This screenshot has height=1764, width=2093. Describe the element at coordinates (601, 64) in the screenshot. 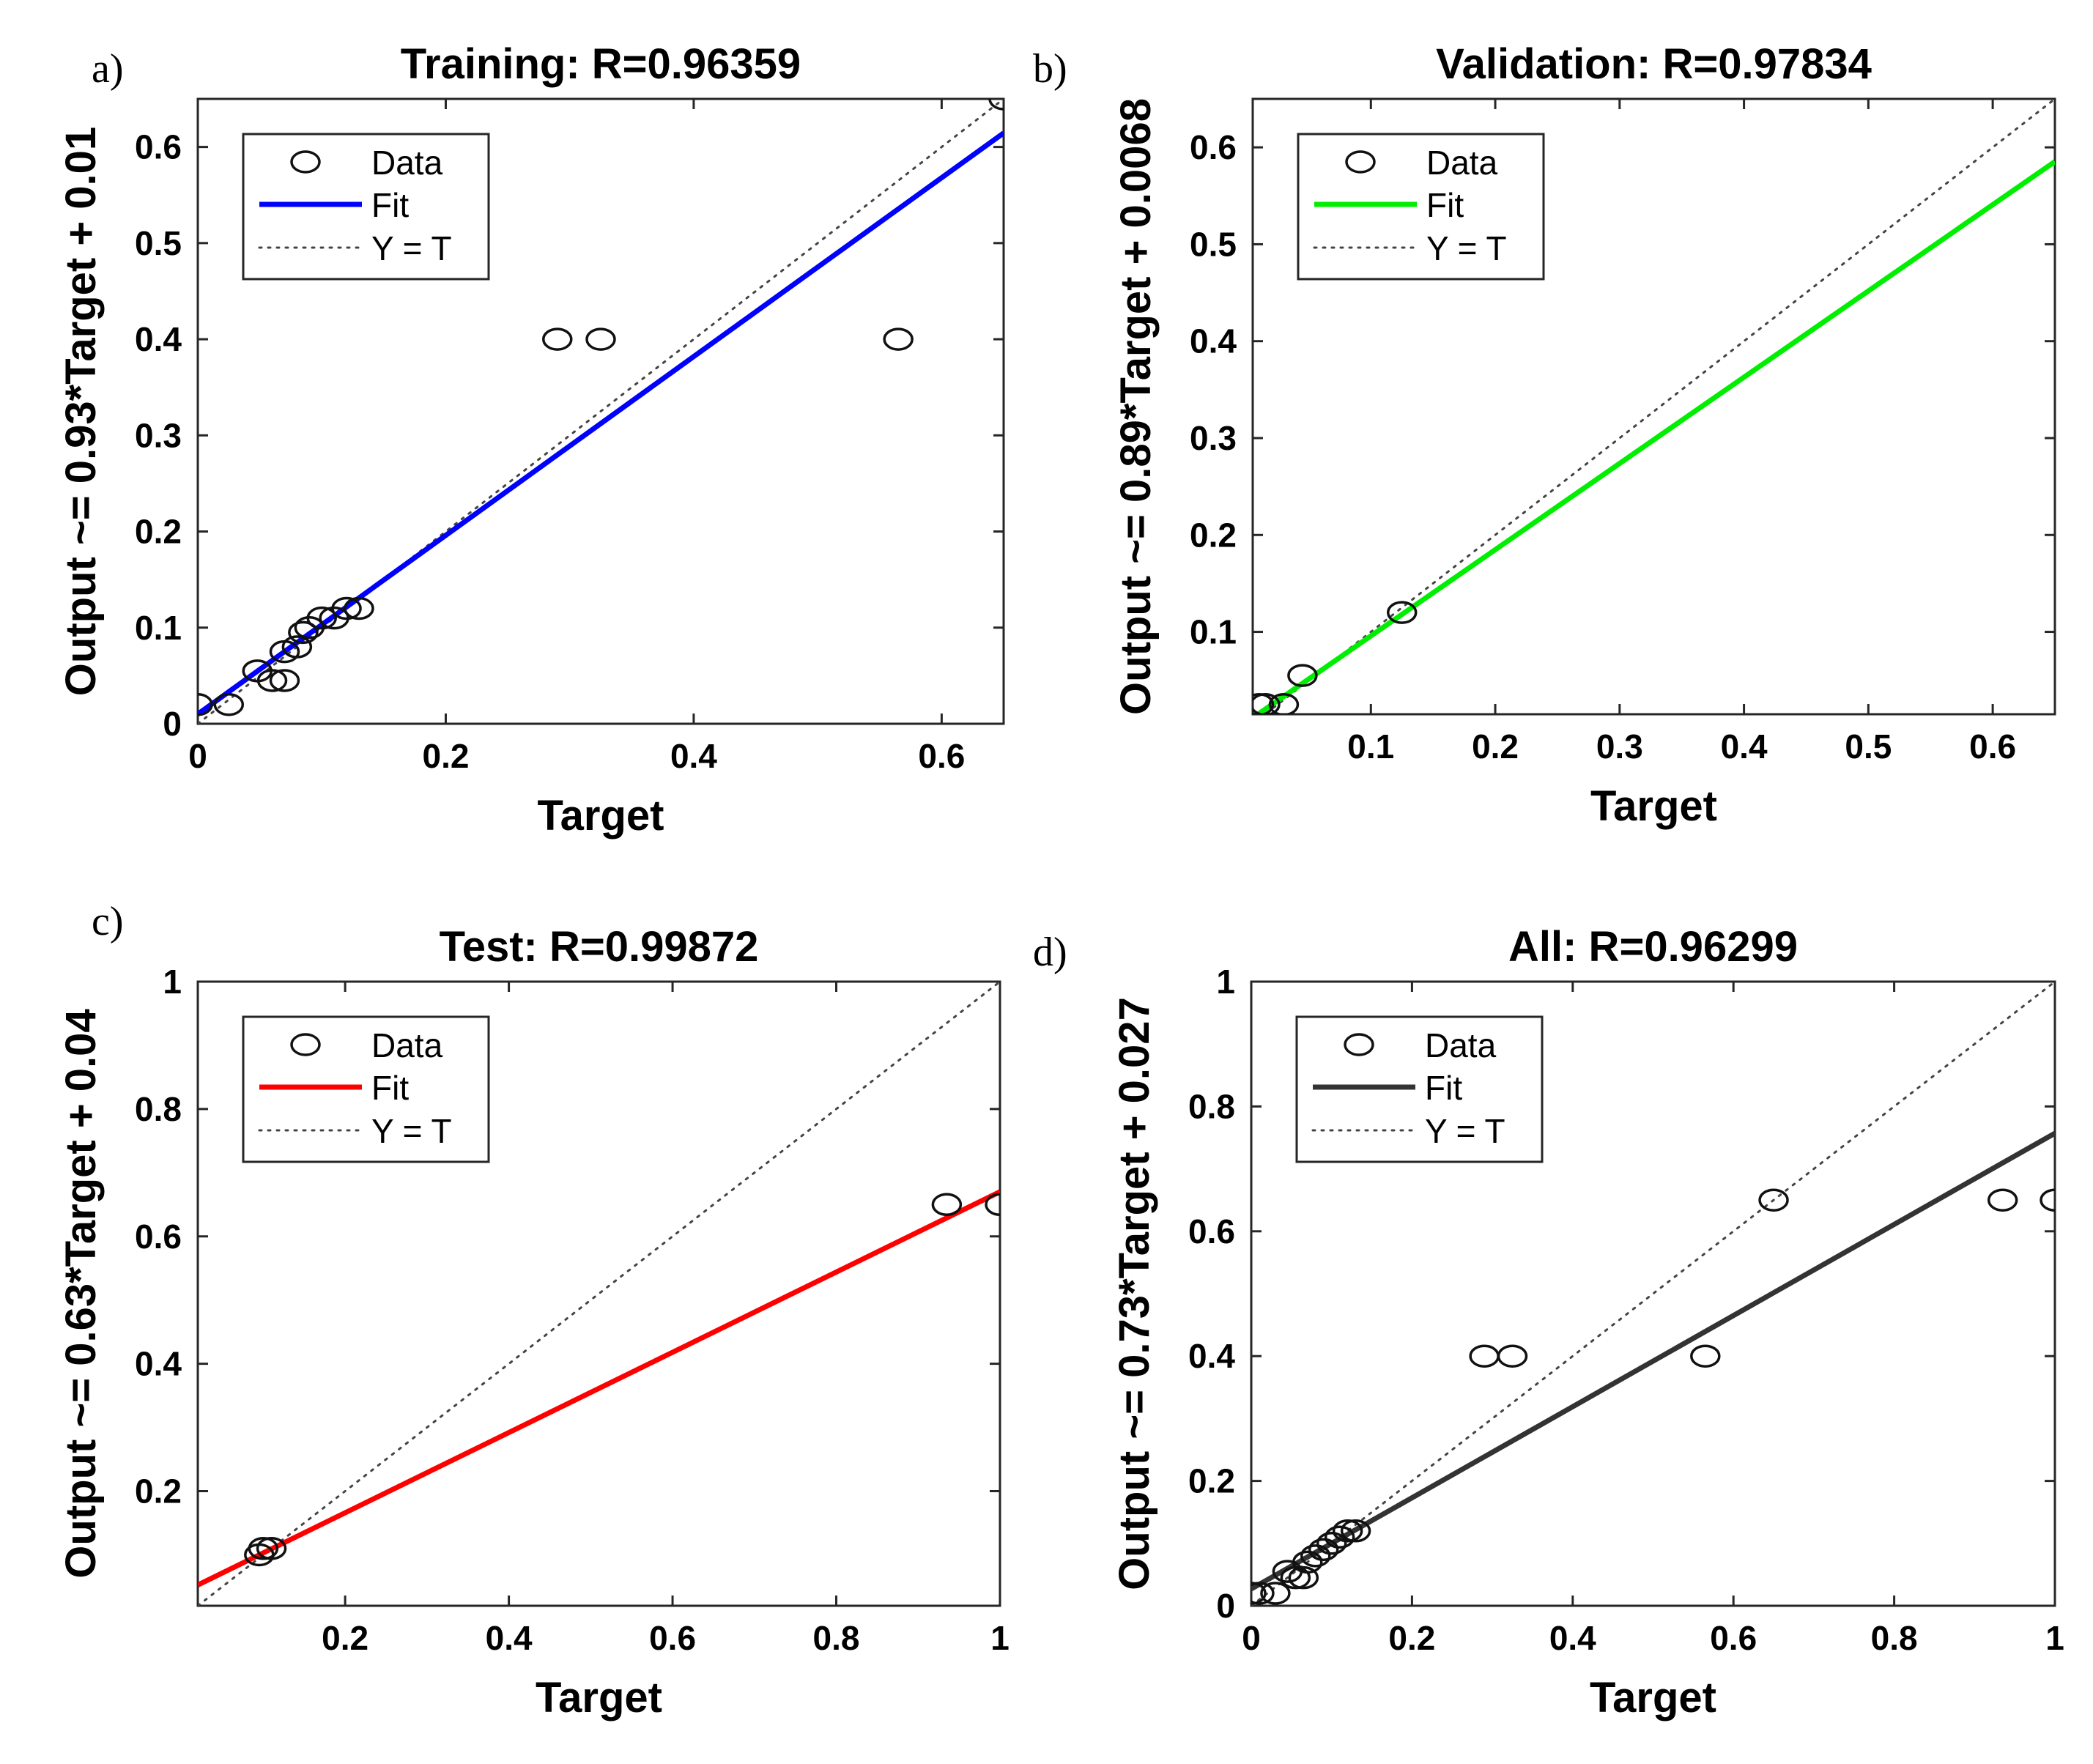

I see `chart-title: Training: R=0.96359` at that location.